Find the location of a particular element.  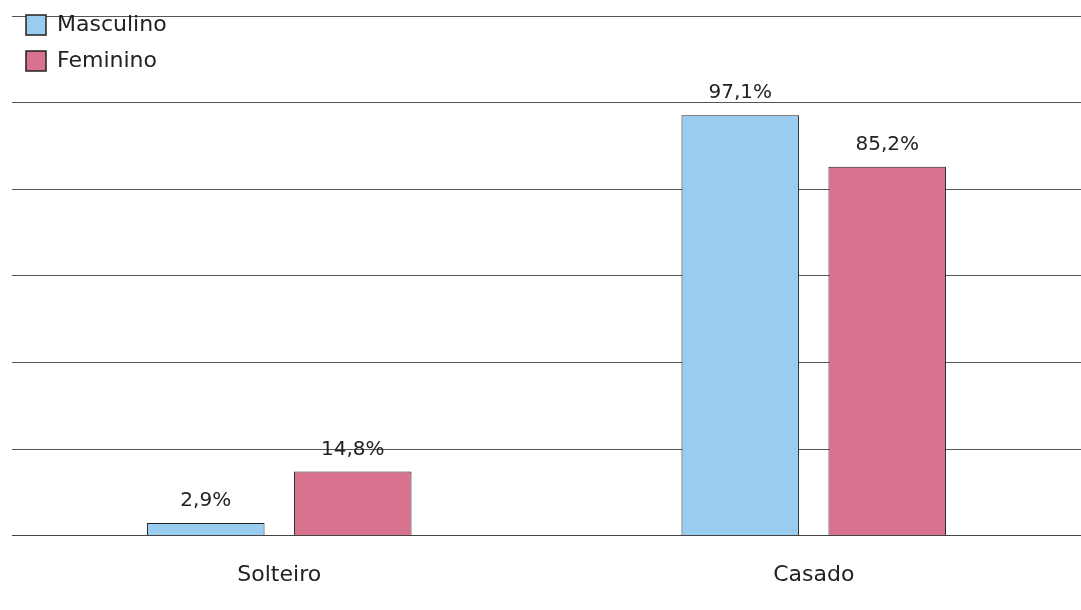

legend-label: Feminino is located at coordinates (107, 59).